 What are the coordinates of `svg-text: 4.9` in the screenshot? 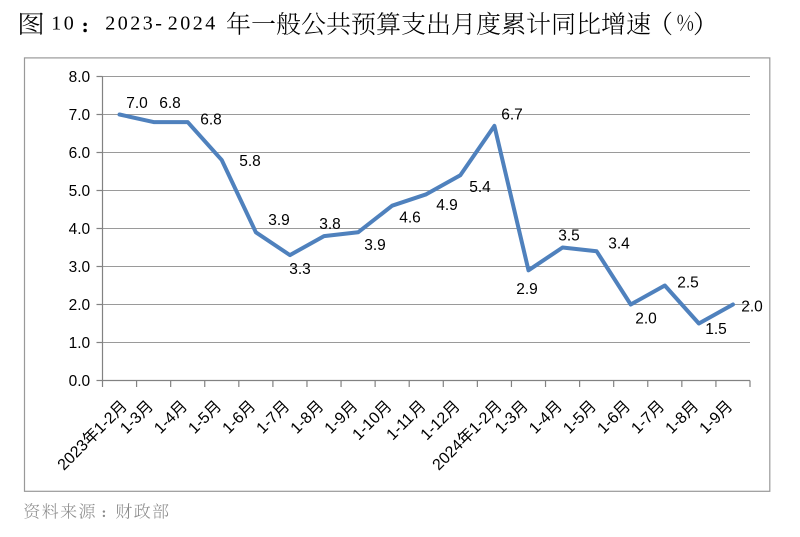 It's located at (447, 205).